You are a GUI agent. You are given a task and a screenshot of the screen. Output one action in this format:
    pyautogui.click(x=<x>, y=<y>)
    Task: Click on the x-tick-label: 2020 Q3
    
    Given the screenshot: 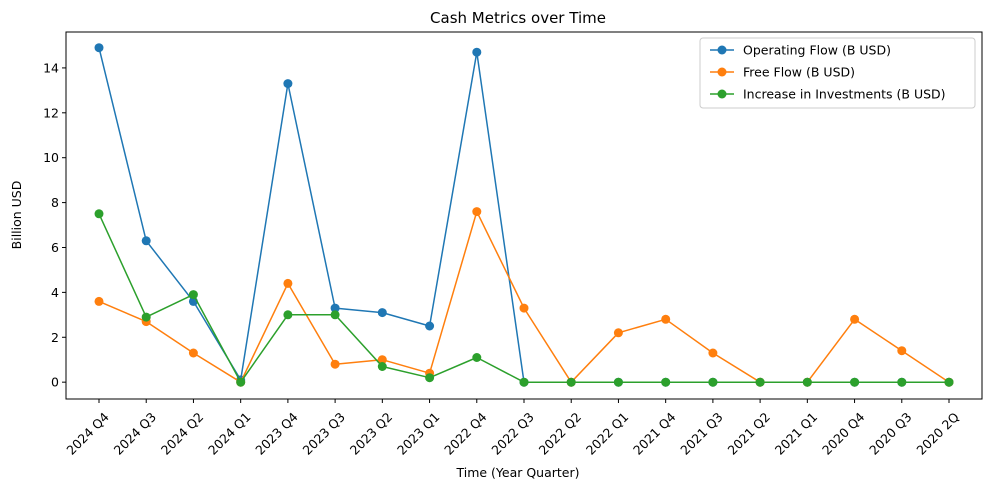 What is the action you would take?
    pyautogui.click(x=890, y=433)
    